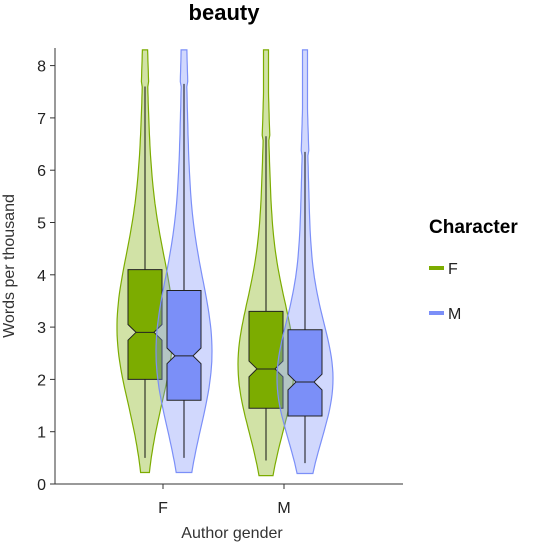  I want to click on y-tick-label: 0, so click(41, 485).